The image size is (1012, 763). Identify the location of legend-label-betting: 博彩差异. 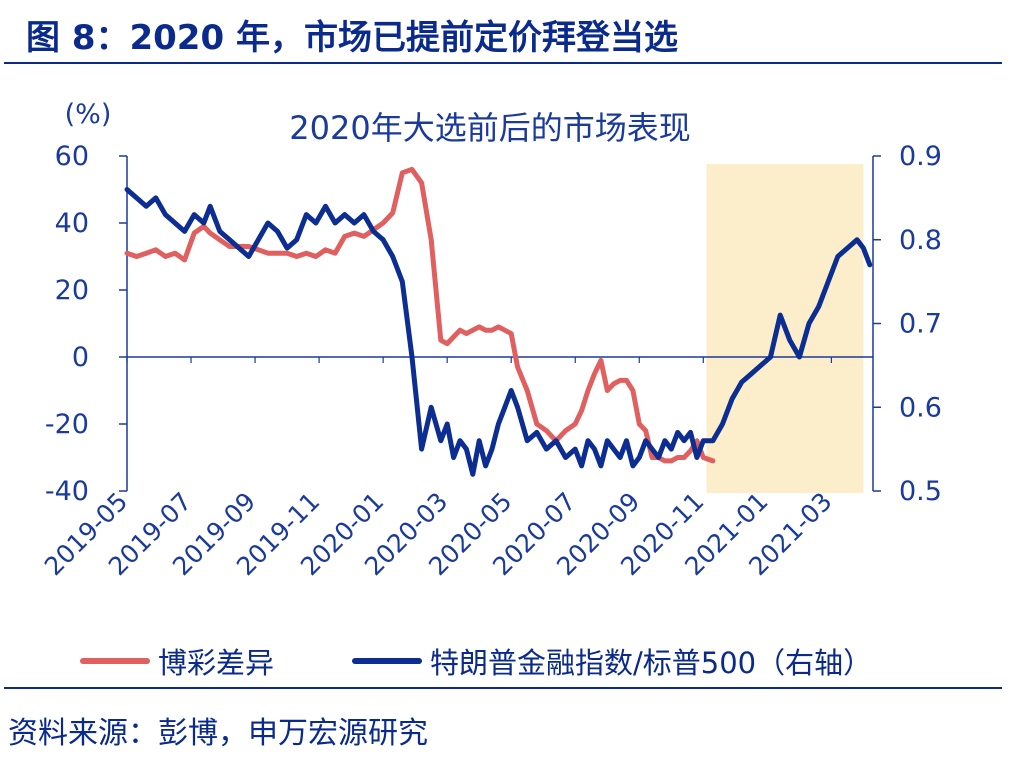
(216, 663).